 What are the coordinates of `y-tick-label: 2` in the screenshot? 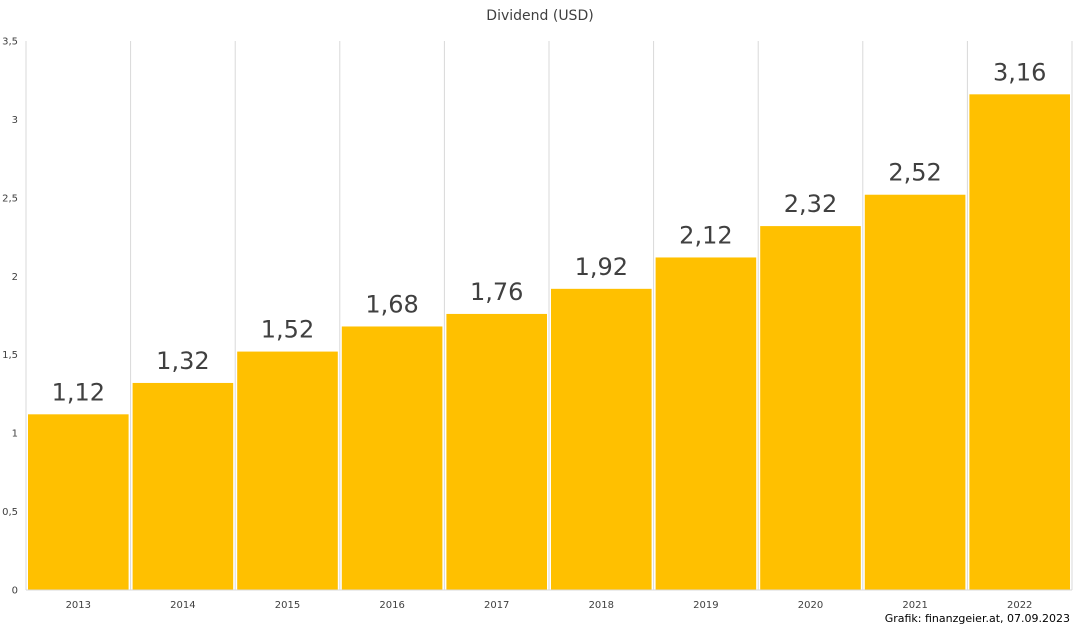 It's located at (15, 277).